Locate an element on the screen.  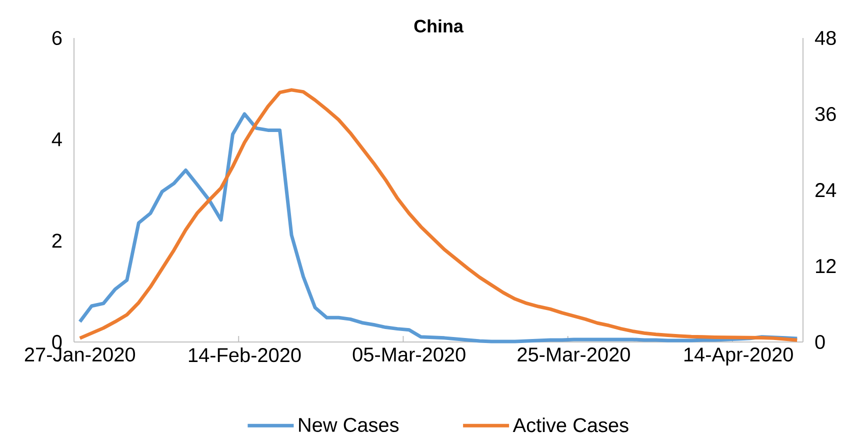
y-tick-label: 0 is located at coordinates (57, 342).